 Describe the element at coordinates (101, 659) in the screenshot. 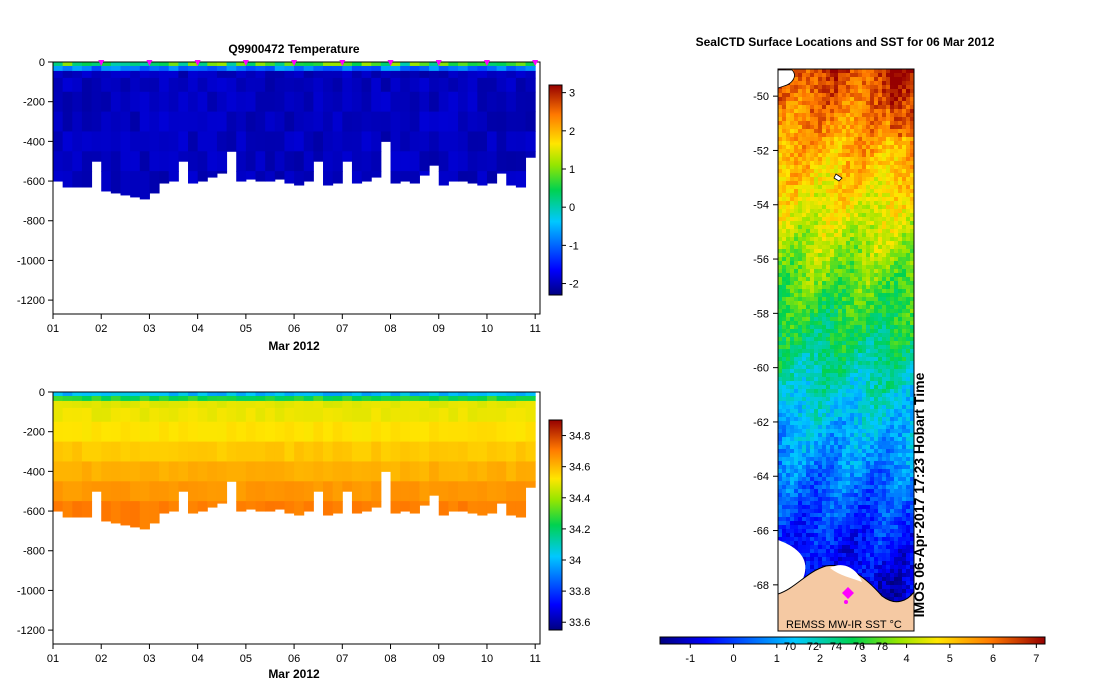

I see `x-tick-label: 02` at that location.